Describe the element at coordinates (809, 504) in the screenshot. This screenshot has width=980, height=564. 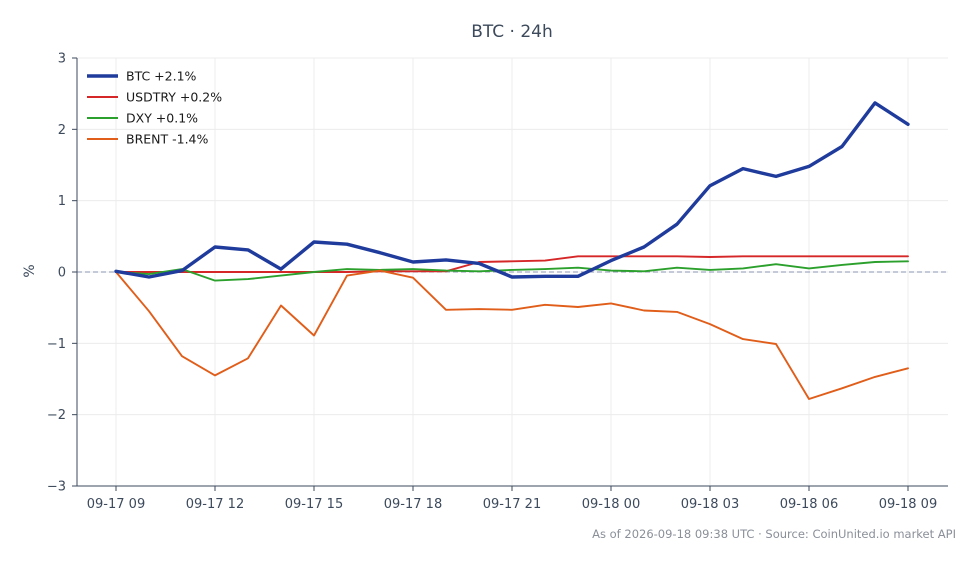
I see `x-tick-label: 09-18 06` at that location.